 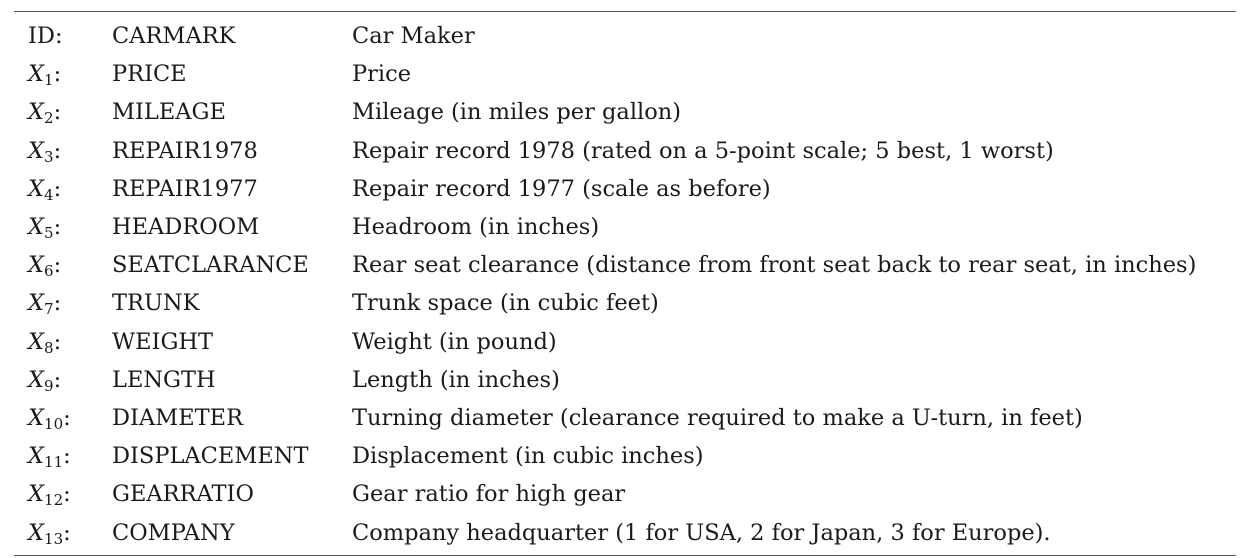 What do you see at coordinates (49, 385) in the screenshot?
I see `variable-subscript: 9` at bounding box center [49, 385].